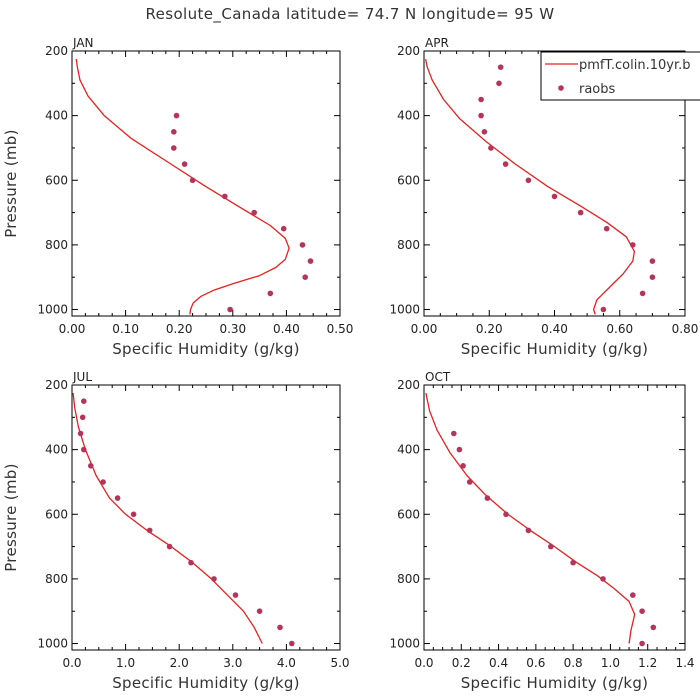 The image size is (700, 700). I want to click on panel-label-apr: APR, so click(437, 43).